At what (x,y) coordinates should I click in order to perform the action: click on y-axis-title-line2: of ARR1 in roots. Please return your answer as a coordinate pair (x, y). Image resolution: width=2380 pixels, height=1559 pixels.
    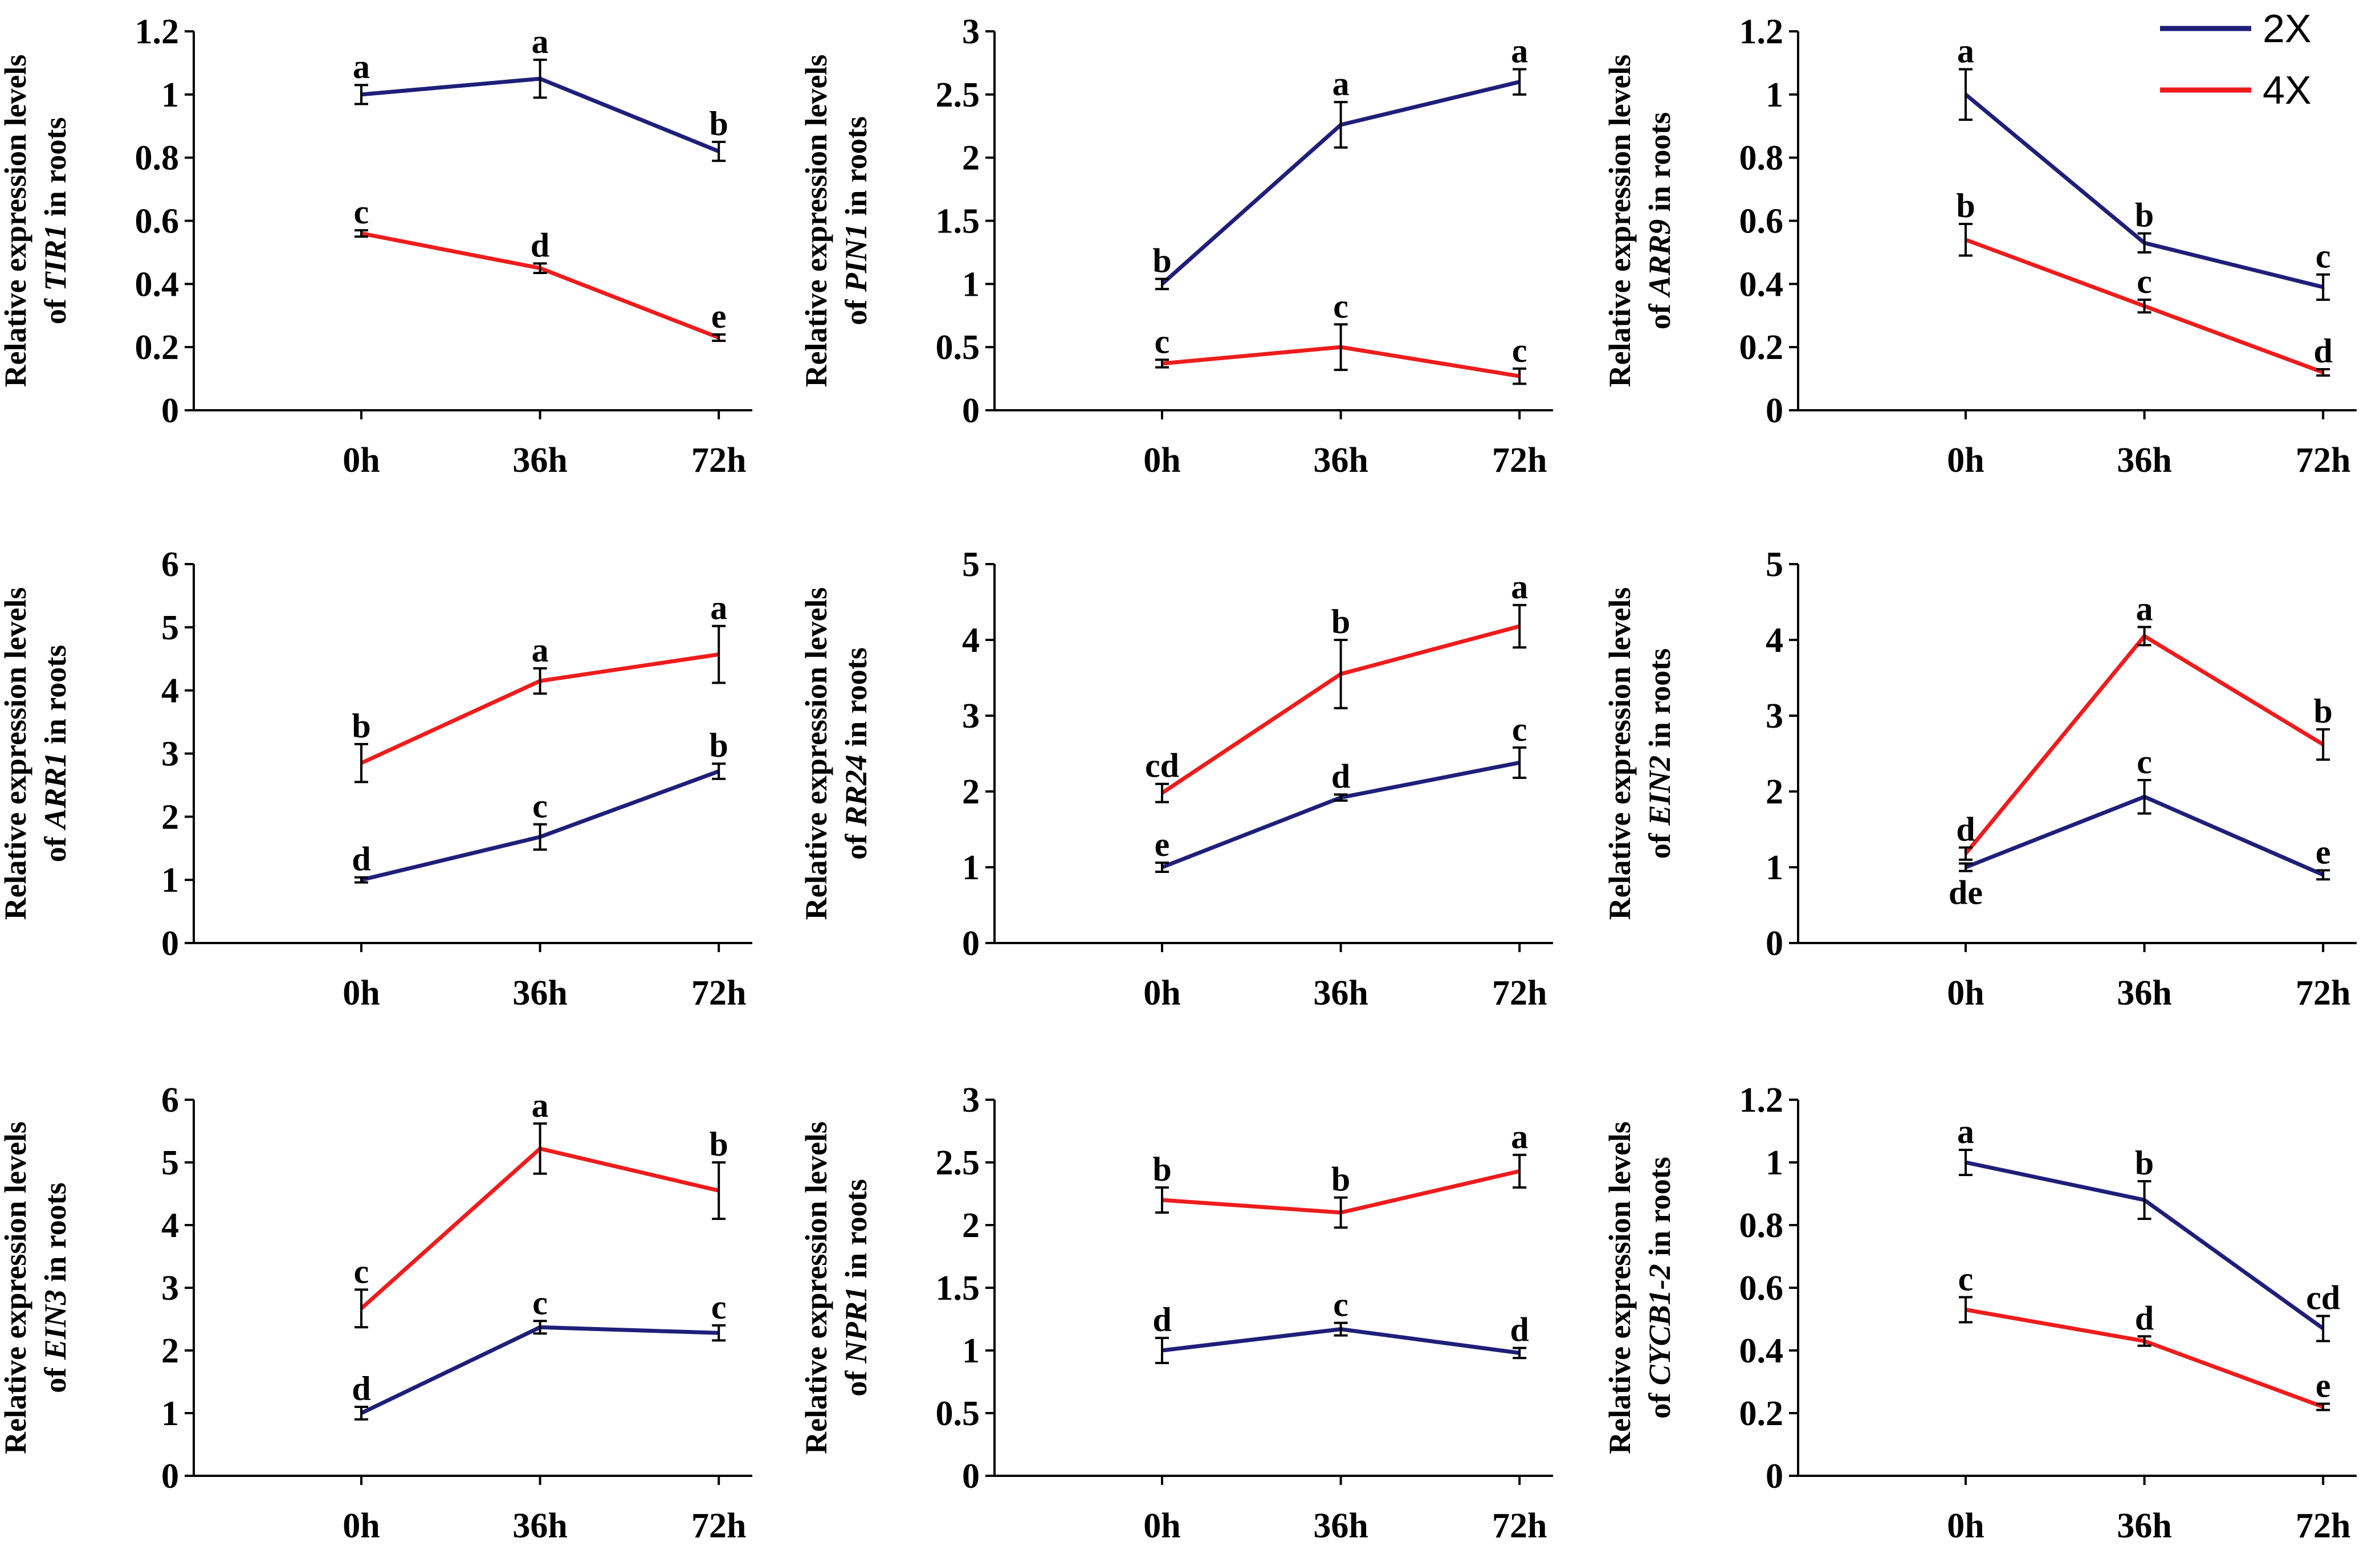
    Looking at the image, I should click on (55, 754).